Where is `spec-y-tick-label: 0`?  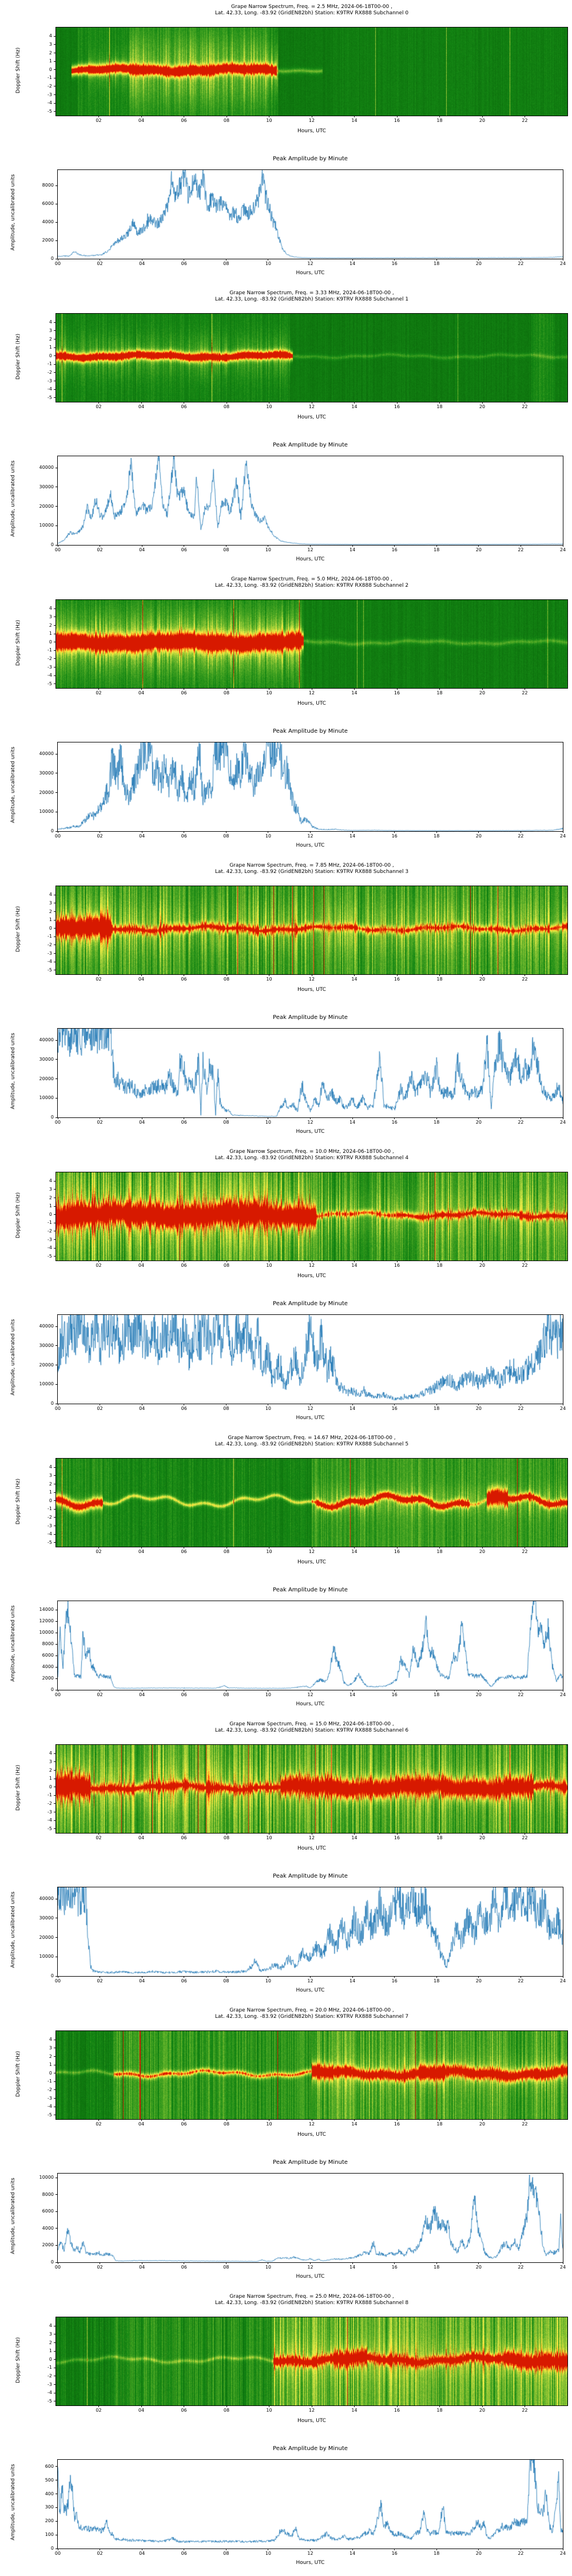
spec-y-tick-label: 0 is located at coordinates (50, 69).